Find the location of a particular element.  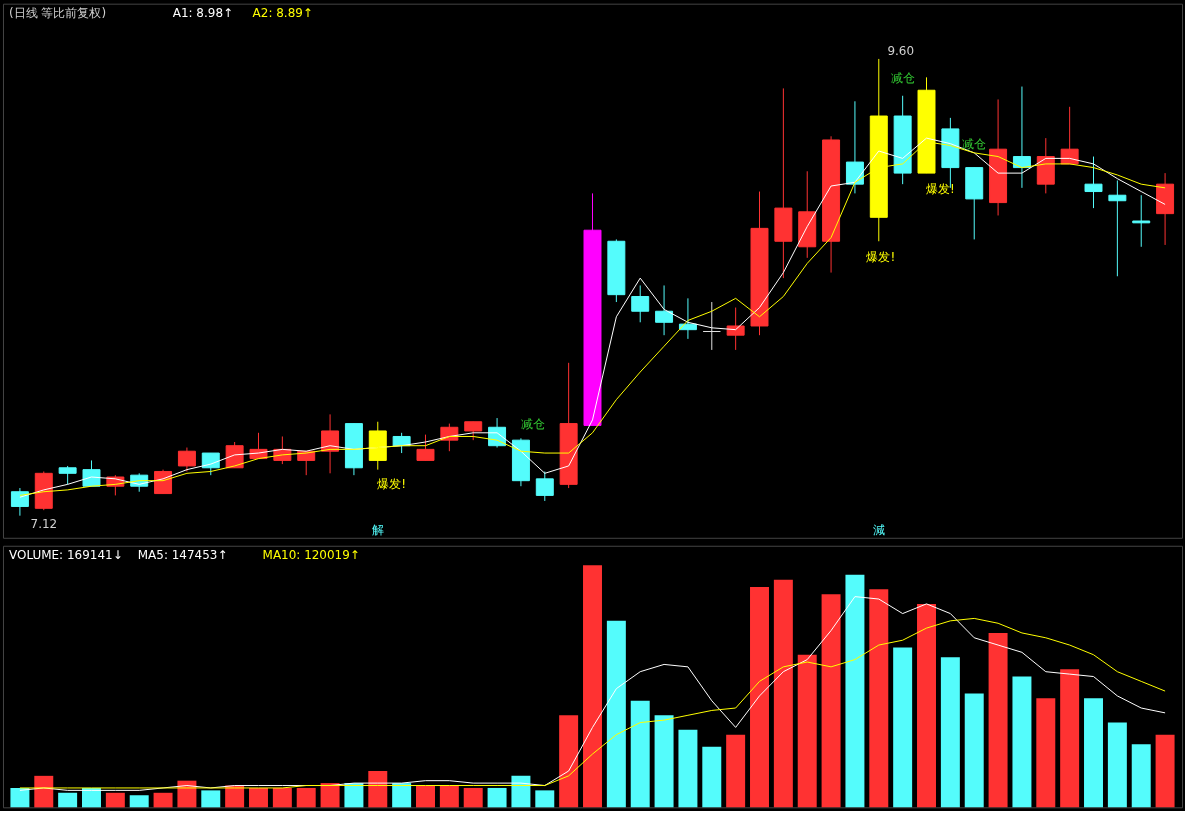

text: MA10: 120019↑ is located at coordinates (311, 554).